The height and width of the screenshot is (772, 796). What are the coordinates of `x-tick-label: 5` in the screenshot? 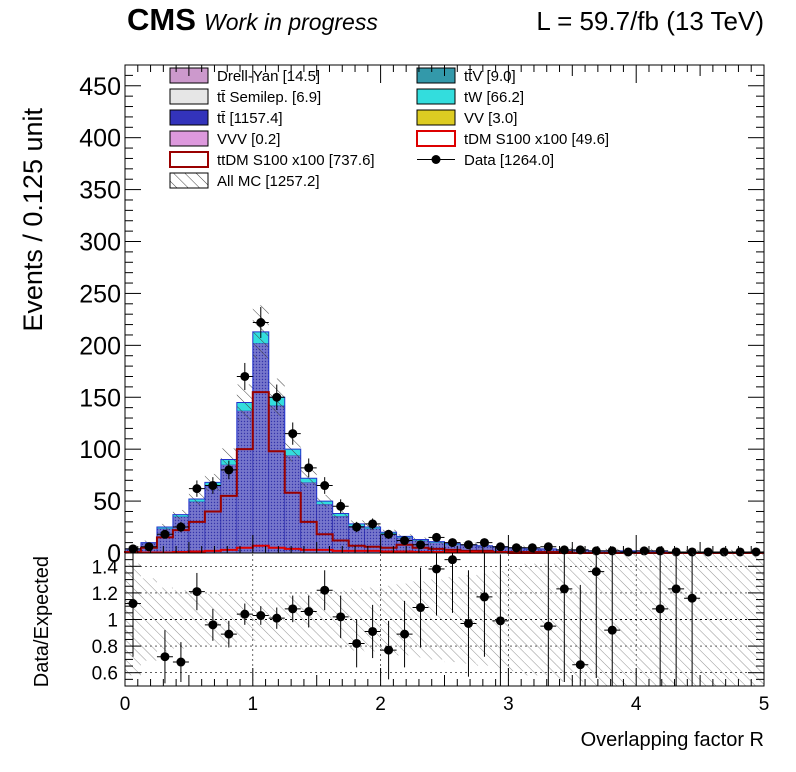 It's located at (764, 704).